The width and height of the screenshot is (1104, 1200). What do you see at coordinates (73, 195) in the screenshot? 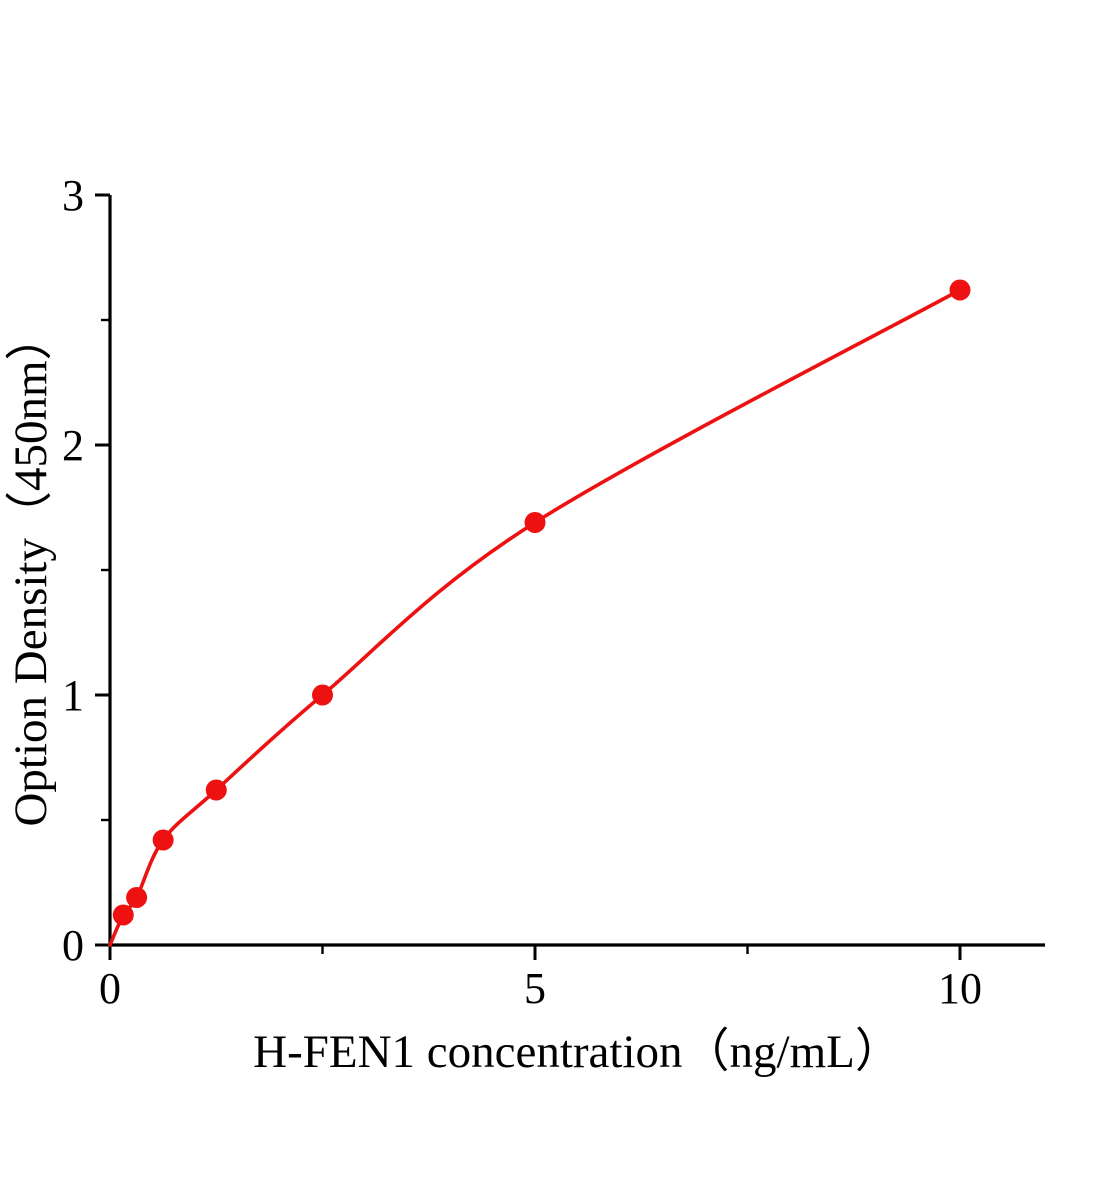
I see `y-tick-label: 3` at bounding box center [73, 195].